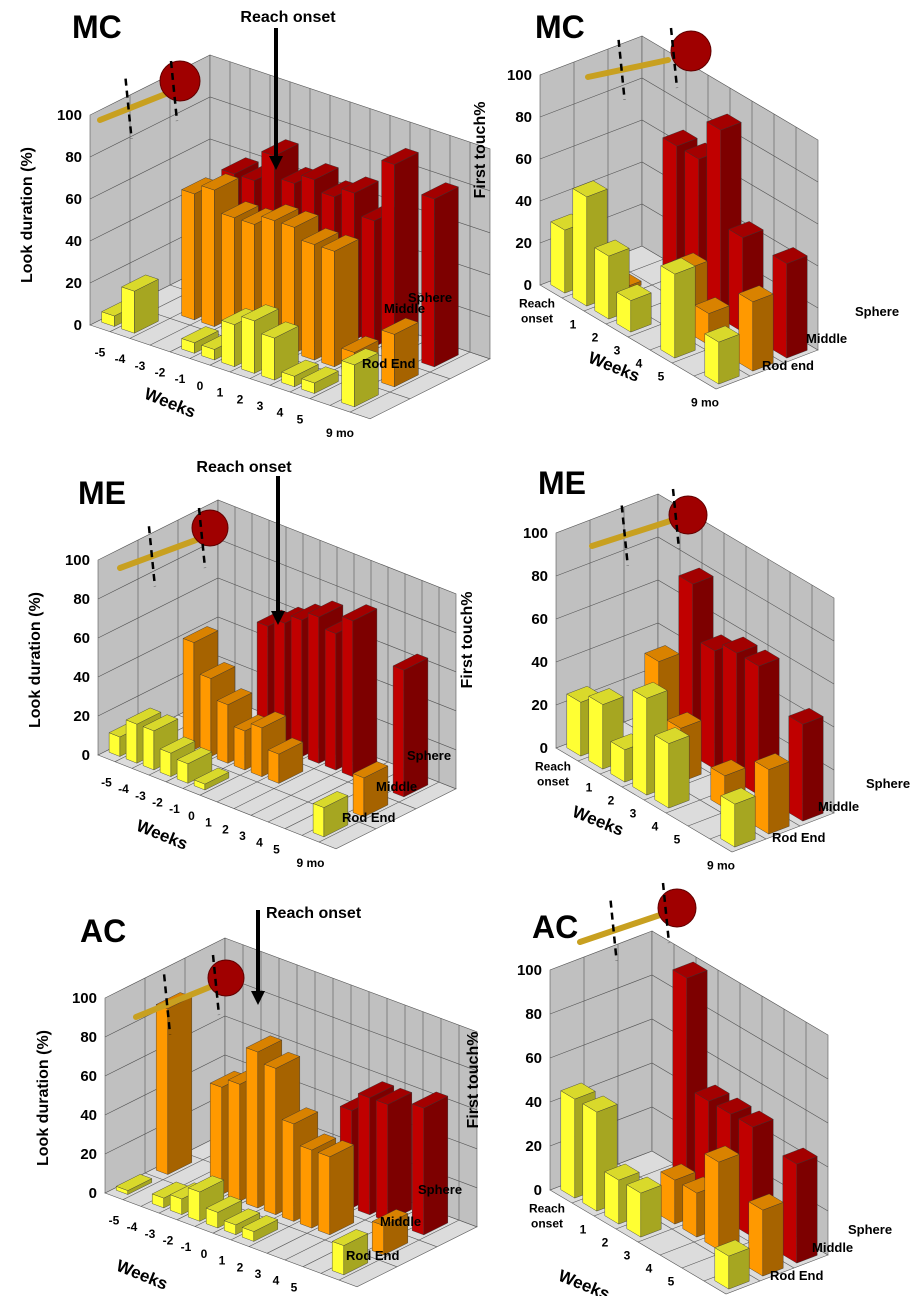 Image resolution: width=914 pixels, height=1296 pixels. What do you see at coordinates (798, 837) in the screenshot?
I see `row-label: Rod End` at bounding box center [798, 837].